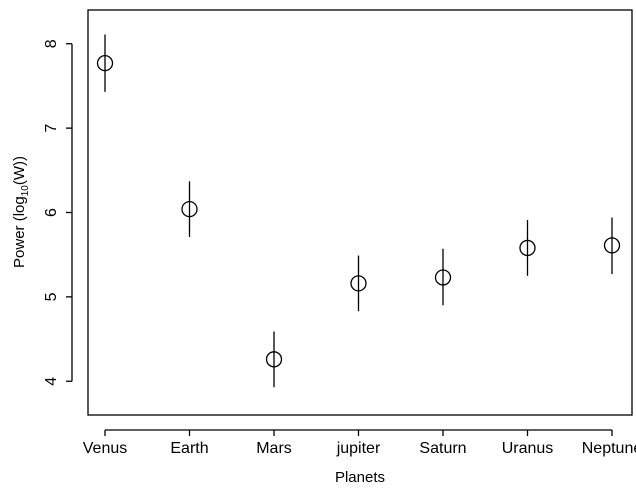 Image resolution: width=636 pixels, height=489 pixels. I want to click on y-tick-label: 6, so click(51, 212).